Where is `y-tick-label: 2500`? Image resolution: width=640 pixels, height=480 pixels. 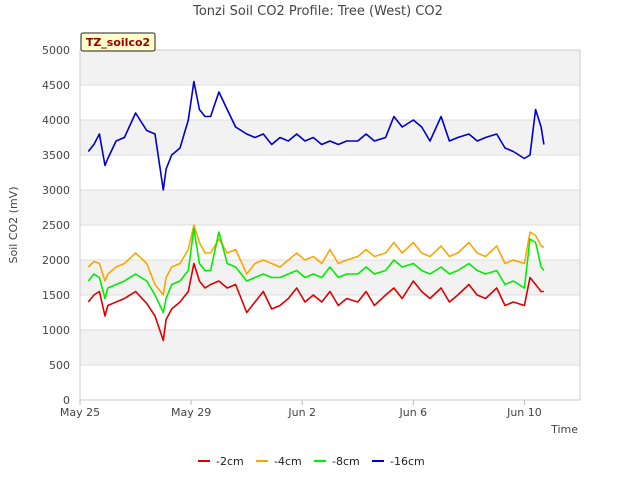 y-tick-label: 2500 is located at coordinates (56, 225).